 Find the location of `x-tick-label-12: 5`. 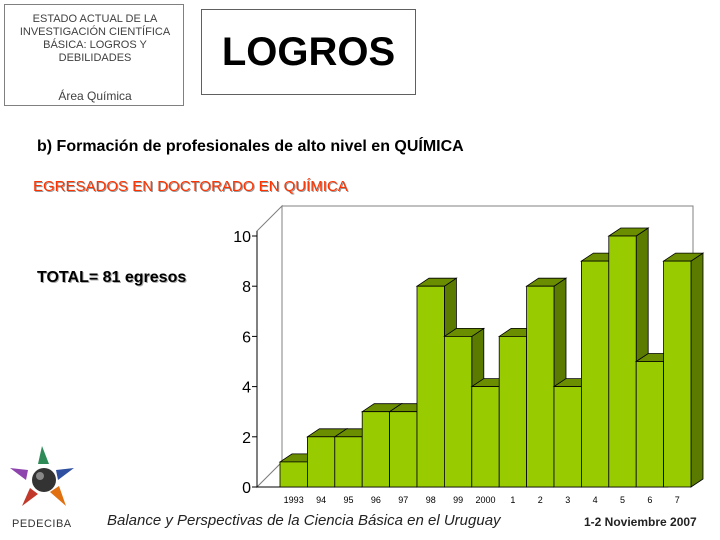

x-tick-label-12: 5 is located at coordinates (622, 500).